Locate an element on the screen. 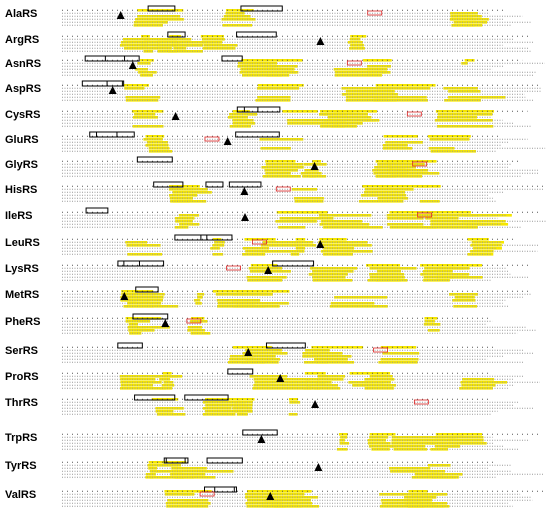  panel-label: AlaRS is located at coordinates (21, 14).